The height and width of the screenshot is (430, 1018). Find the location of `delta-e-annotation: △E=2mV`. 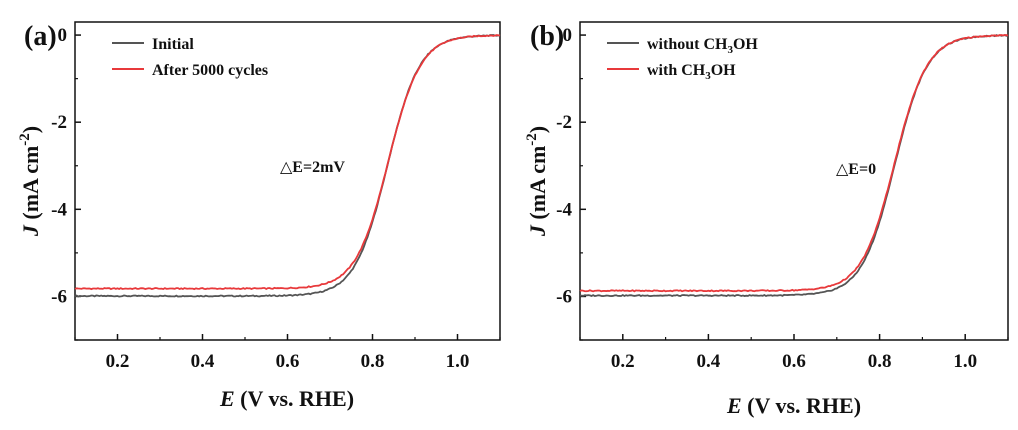

delta-e-annotation: △E=2mV is located at coordinates (312, 167).